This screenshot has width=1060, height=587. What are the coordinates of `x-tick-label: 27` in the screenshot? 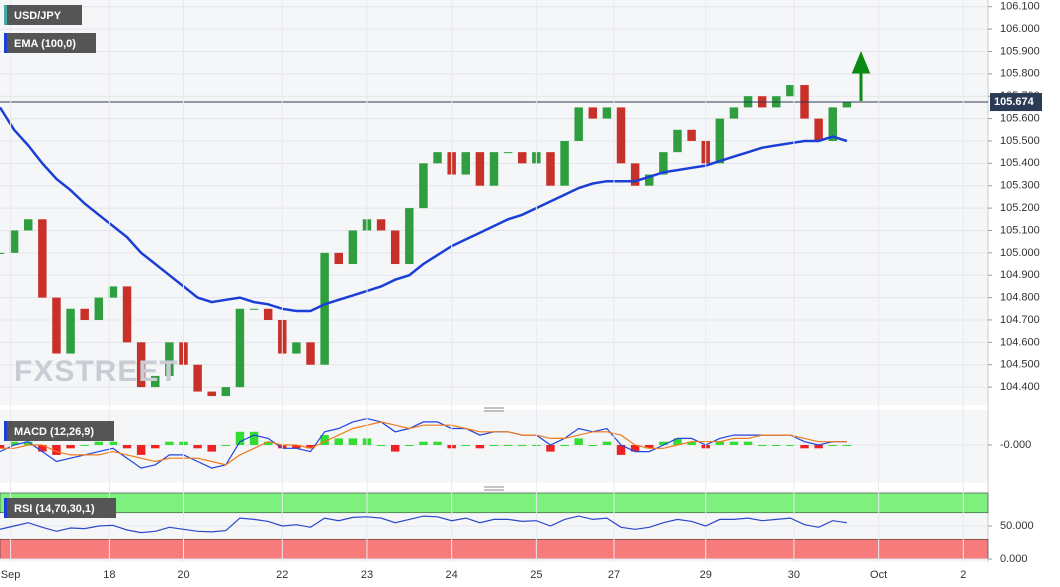 It's located at (614, 575).